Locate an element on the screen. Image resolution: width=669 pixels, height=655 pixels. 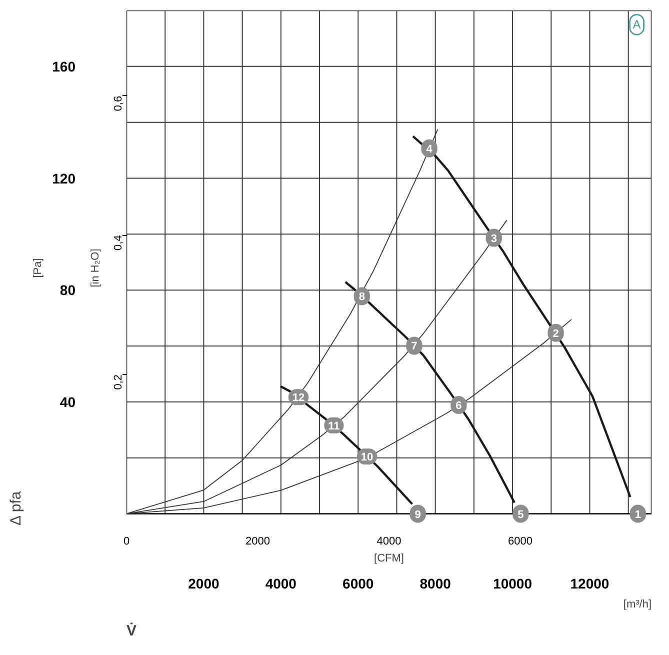
x-axis-title: [m³/h] is located at coordinates (637, 604).